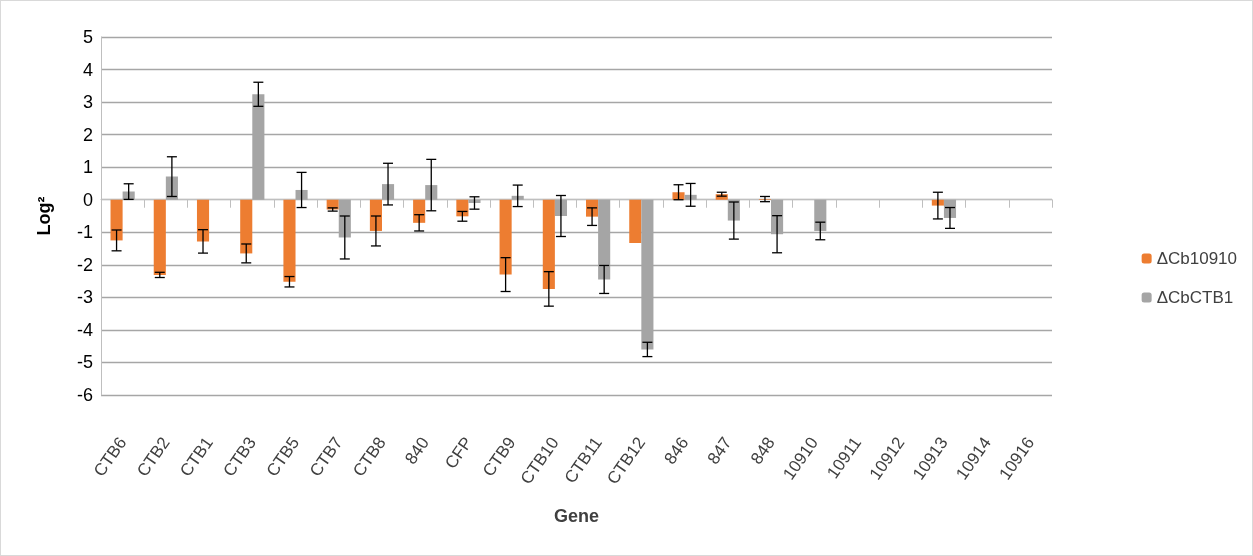 This screenshot has height=556, width=1253. What do you see at coordinates (87, 199) in the screenshot?
I see `y-tick-label: 0` at bounding box center [87, 199].